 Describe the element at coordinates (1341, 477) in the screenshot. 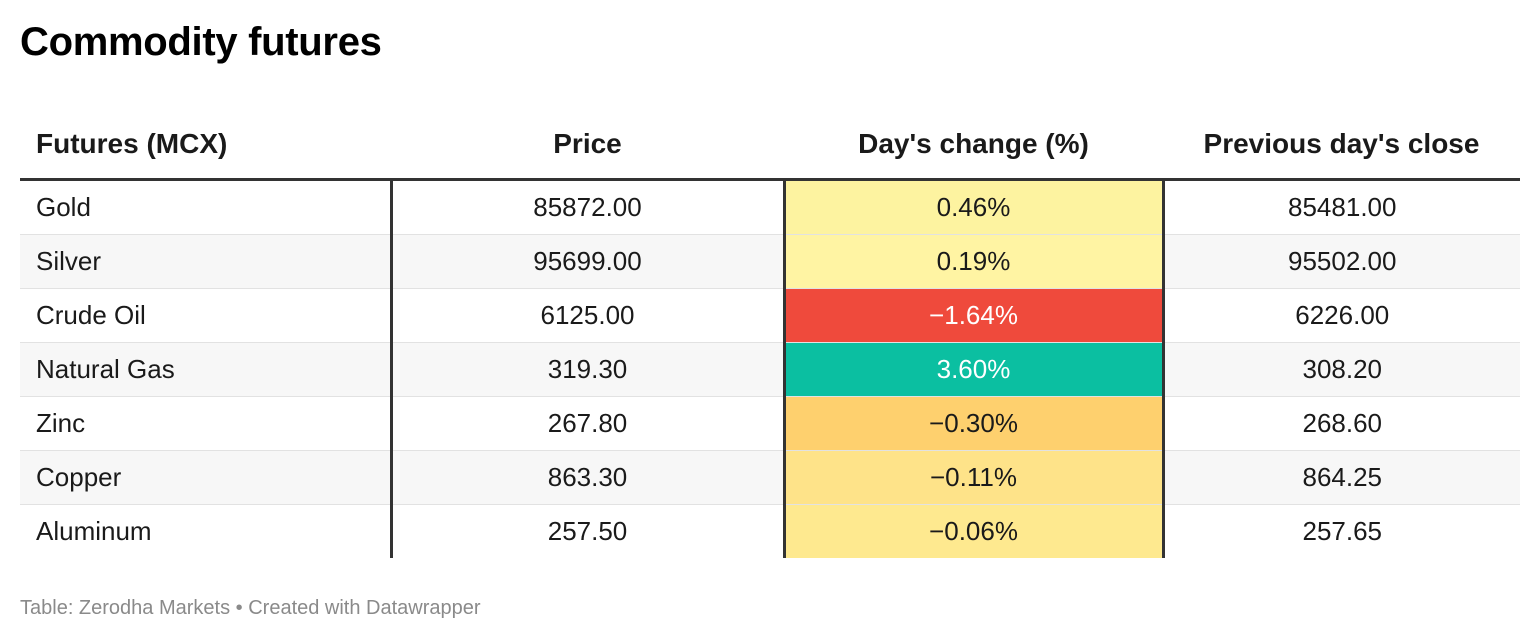

I see `cell-prev-close: 864.25` at that location.